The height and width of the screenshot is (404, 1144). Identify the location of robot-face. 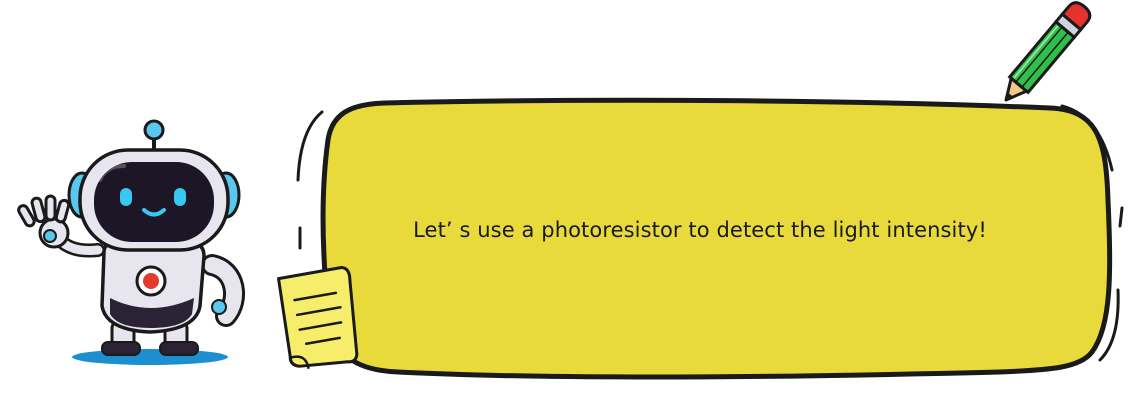
(154, 202).